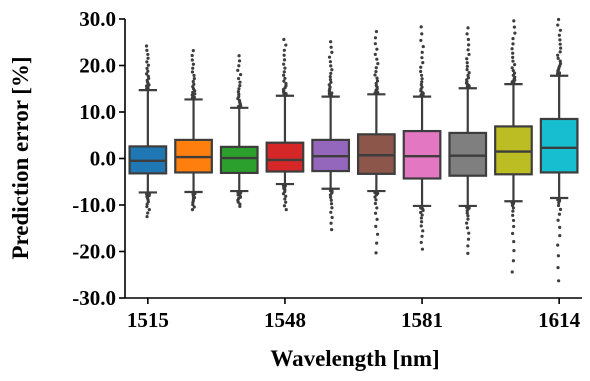 The image size is (590, 381). Describe the element at coordinates (97, 66) in the screenshot. I see `y-tick-label: 20.0` at that location.